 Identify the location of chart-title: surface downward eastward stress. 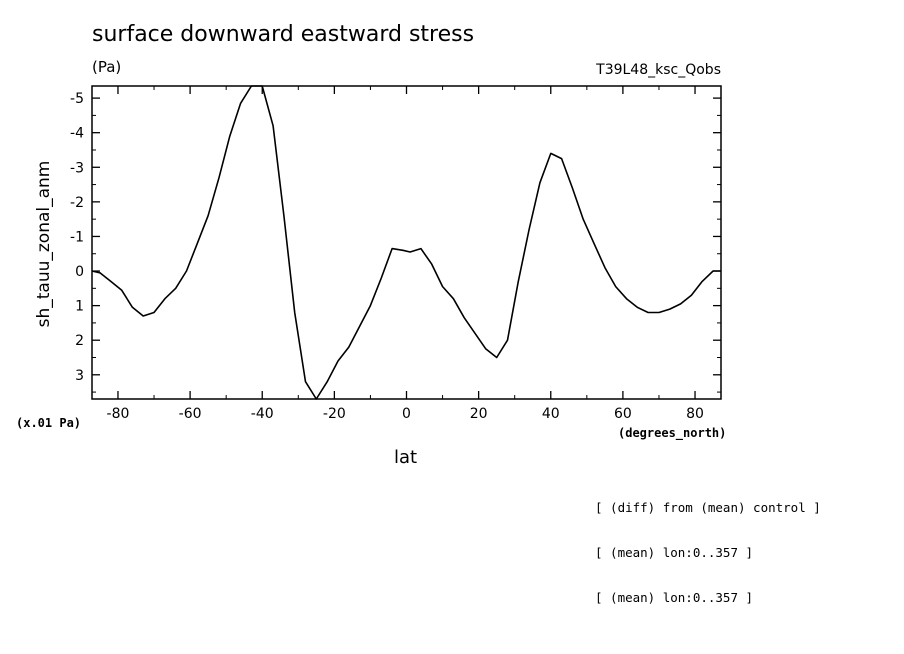
(283, 34).